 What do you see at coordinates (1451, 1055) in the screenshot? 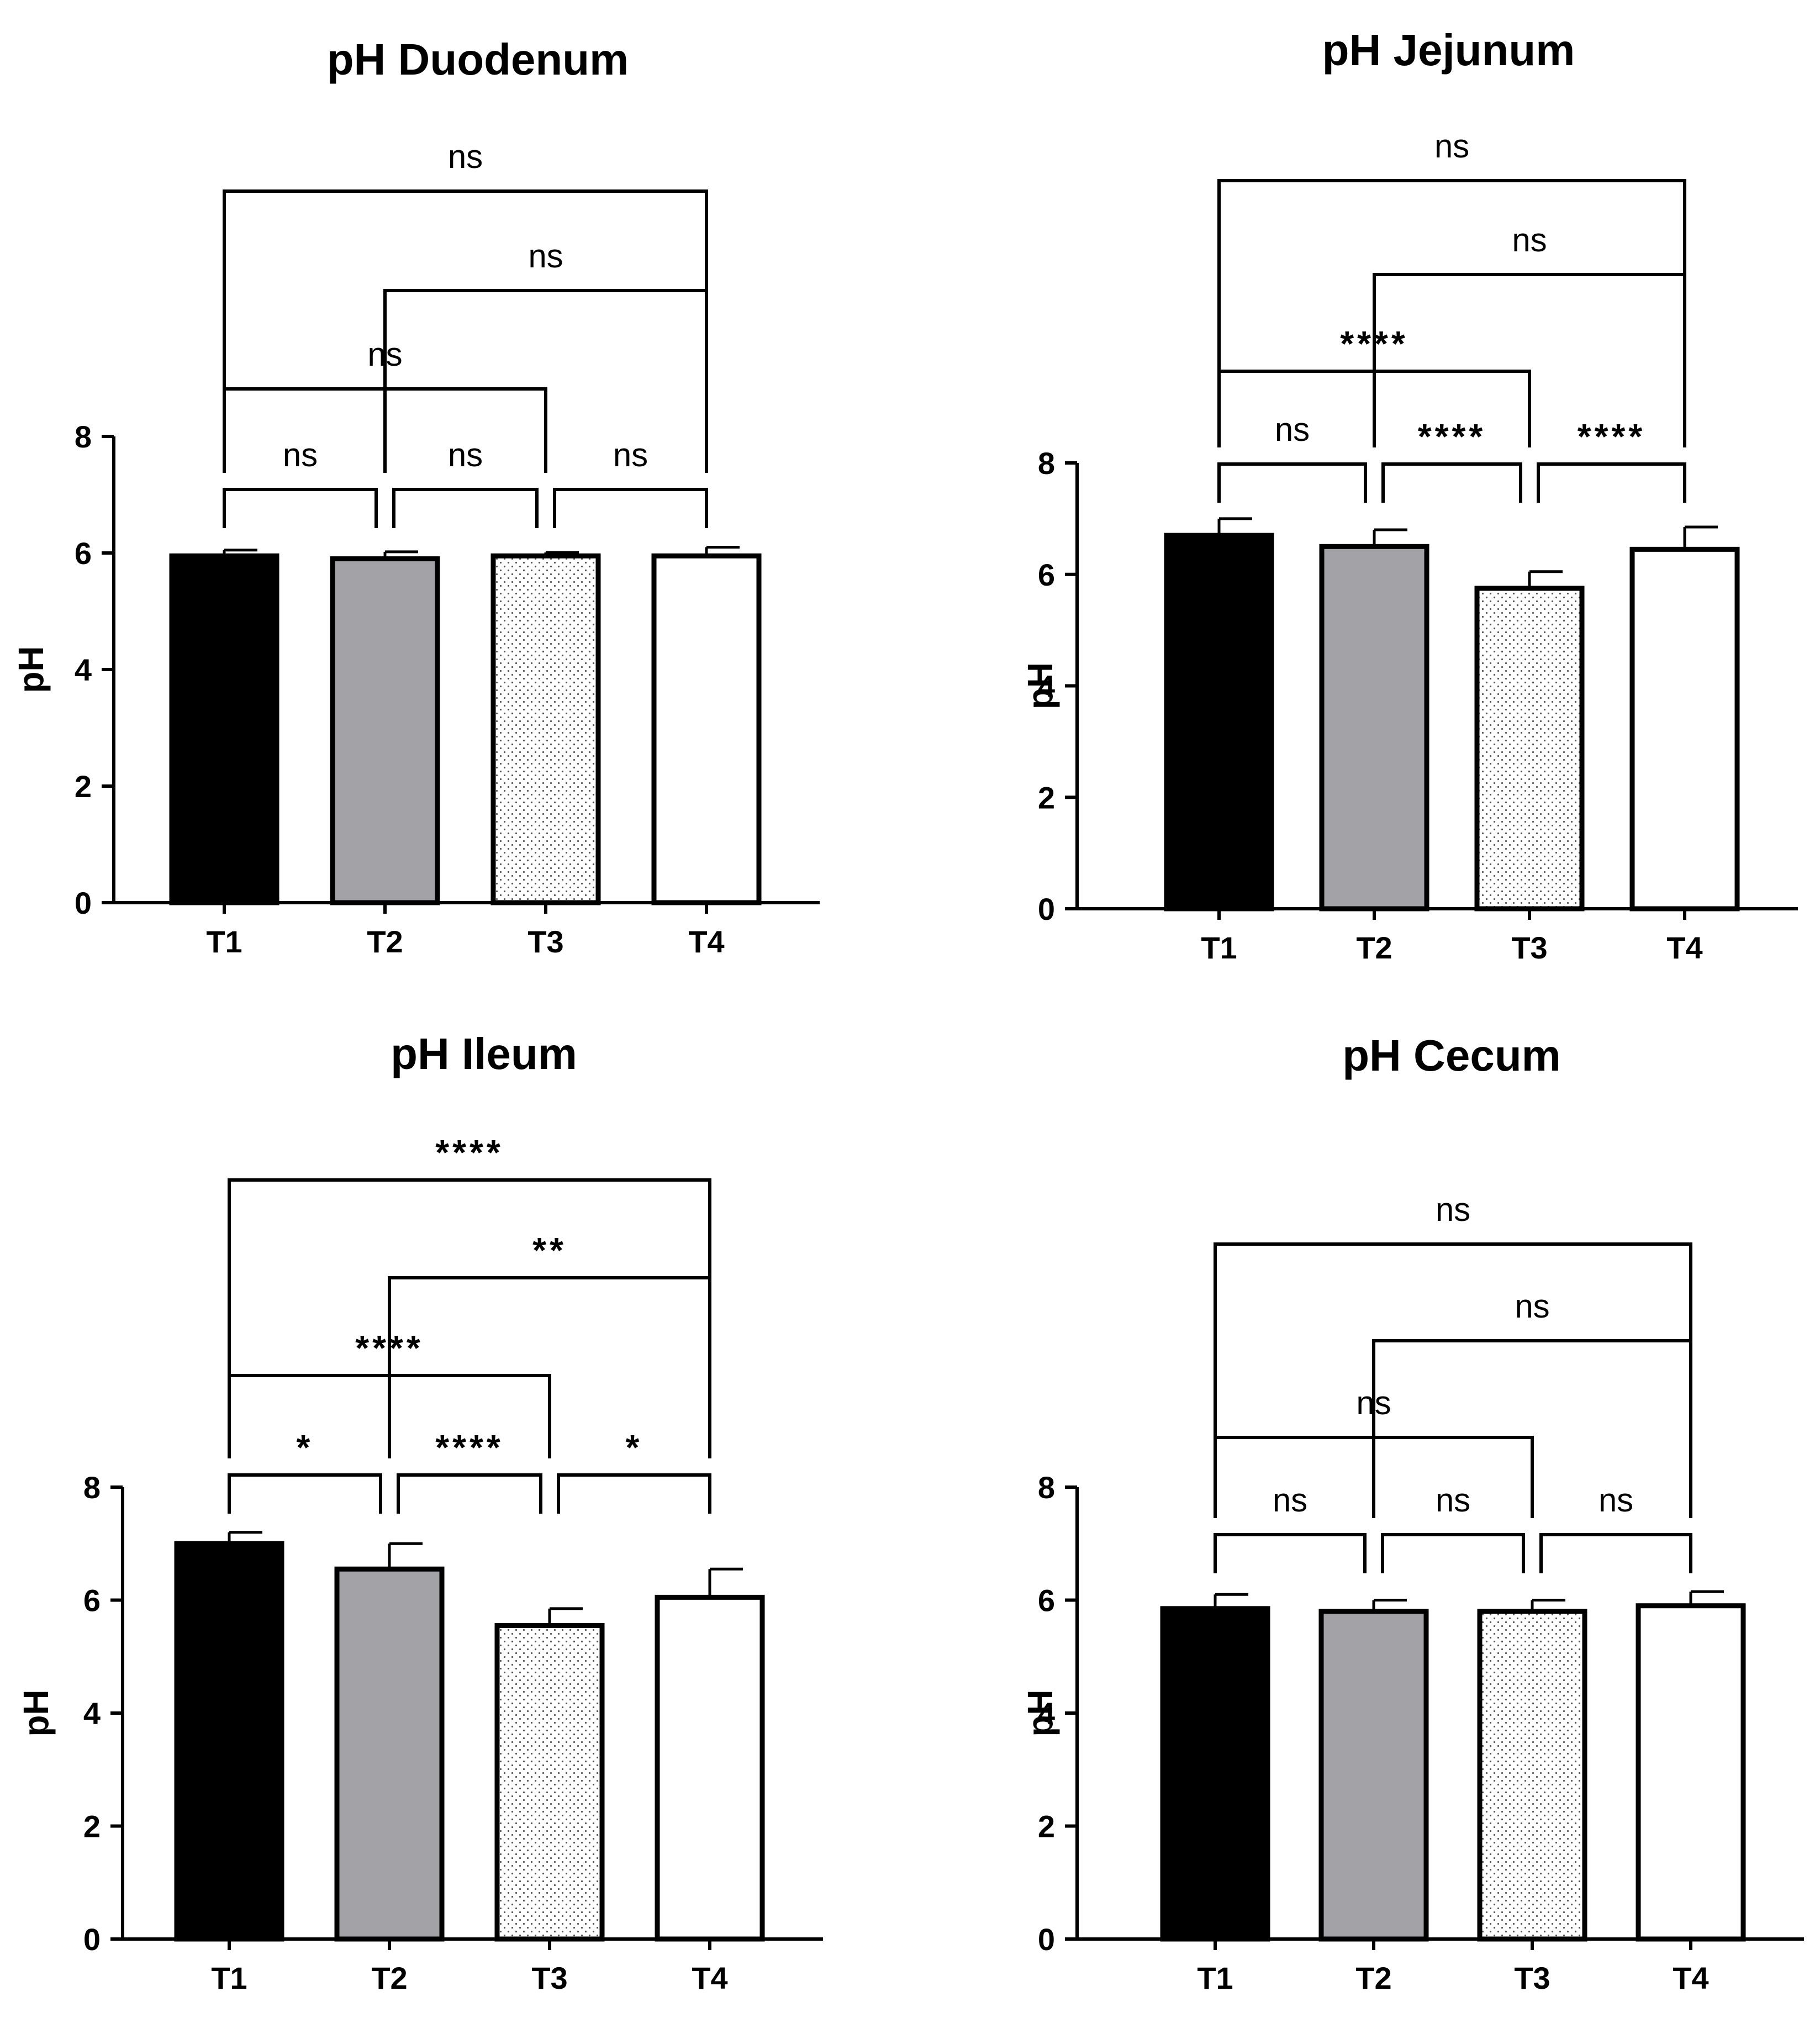
I see `chart-title: pH Cecum` at bounding box center [1451, 1055].